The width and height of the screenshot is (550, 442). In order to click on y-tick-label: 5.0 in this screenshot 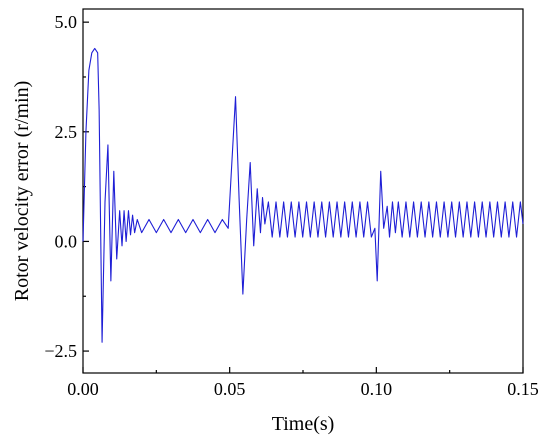, I will do `click(66, 22)`.